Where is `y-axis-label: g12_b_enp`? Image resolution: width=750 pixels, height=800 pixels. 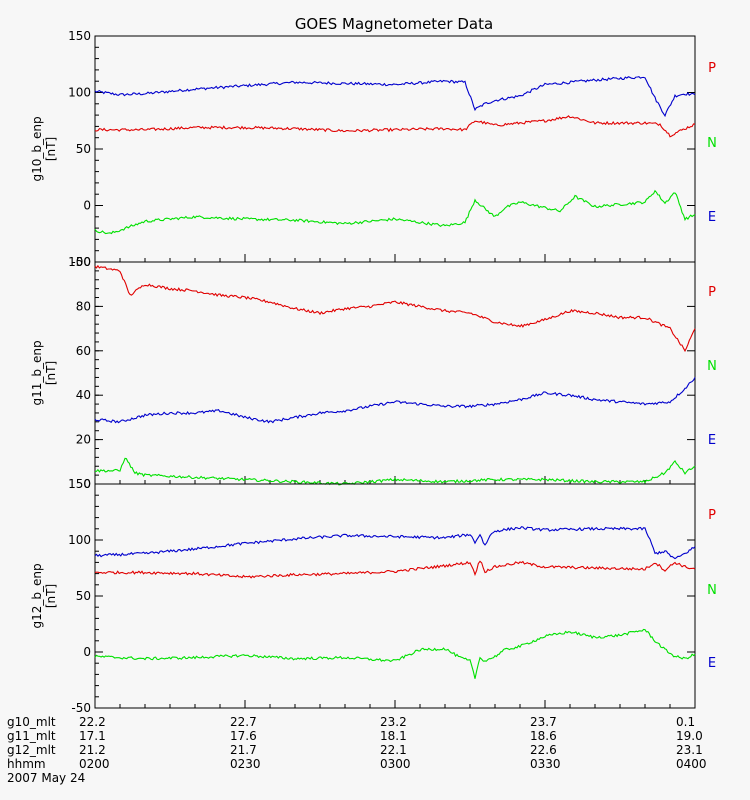
y-axis-label: g12_b_enp is located at coordinates (37, 595).